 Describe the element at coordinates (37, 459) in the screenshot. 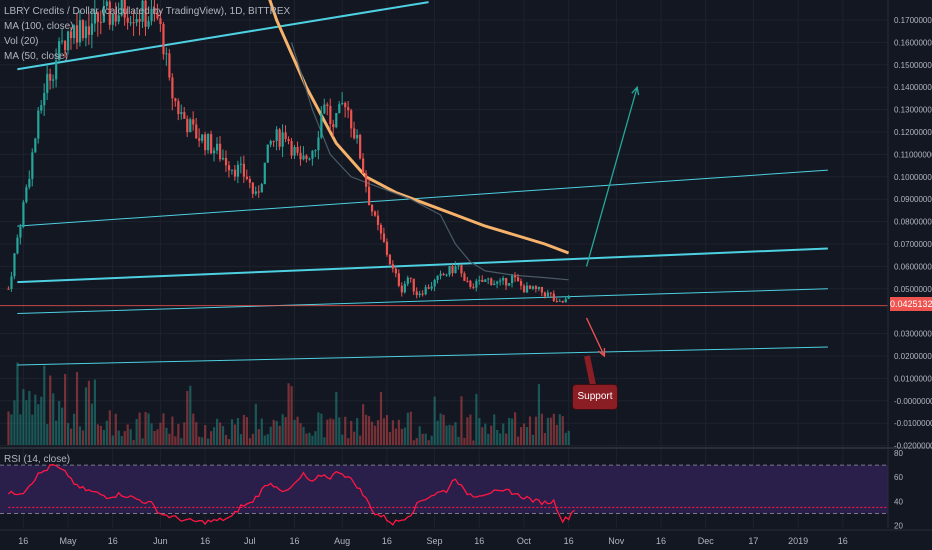

I see `rsi-legend: RSI (14, close)` at that location.